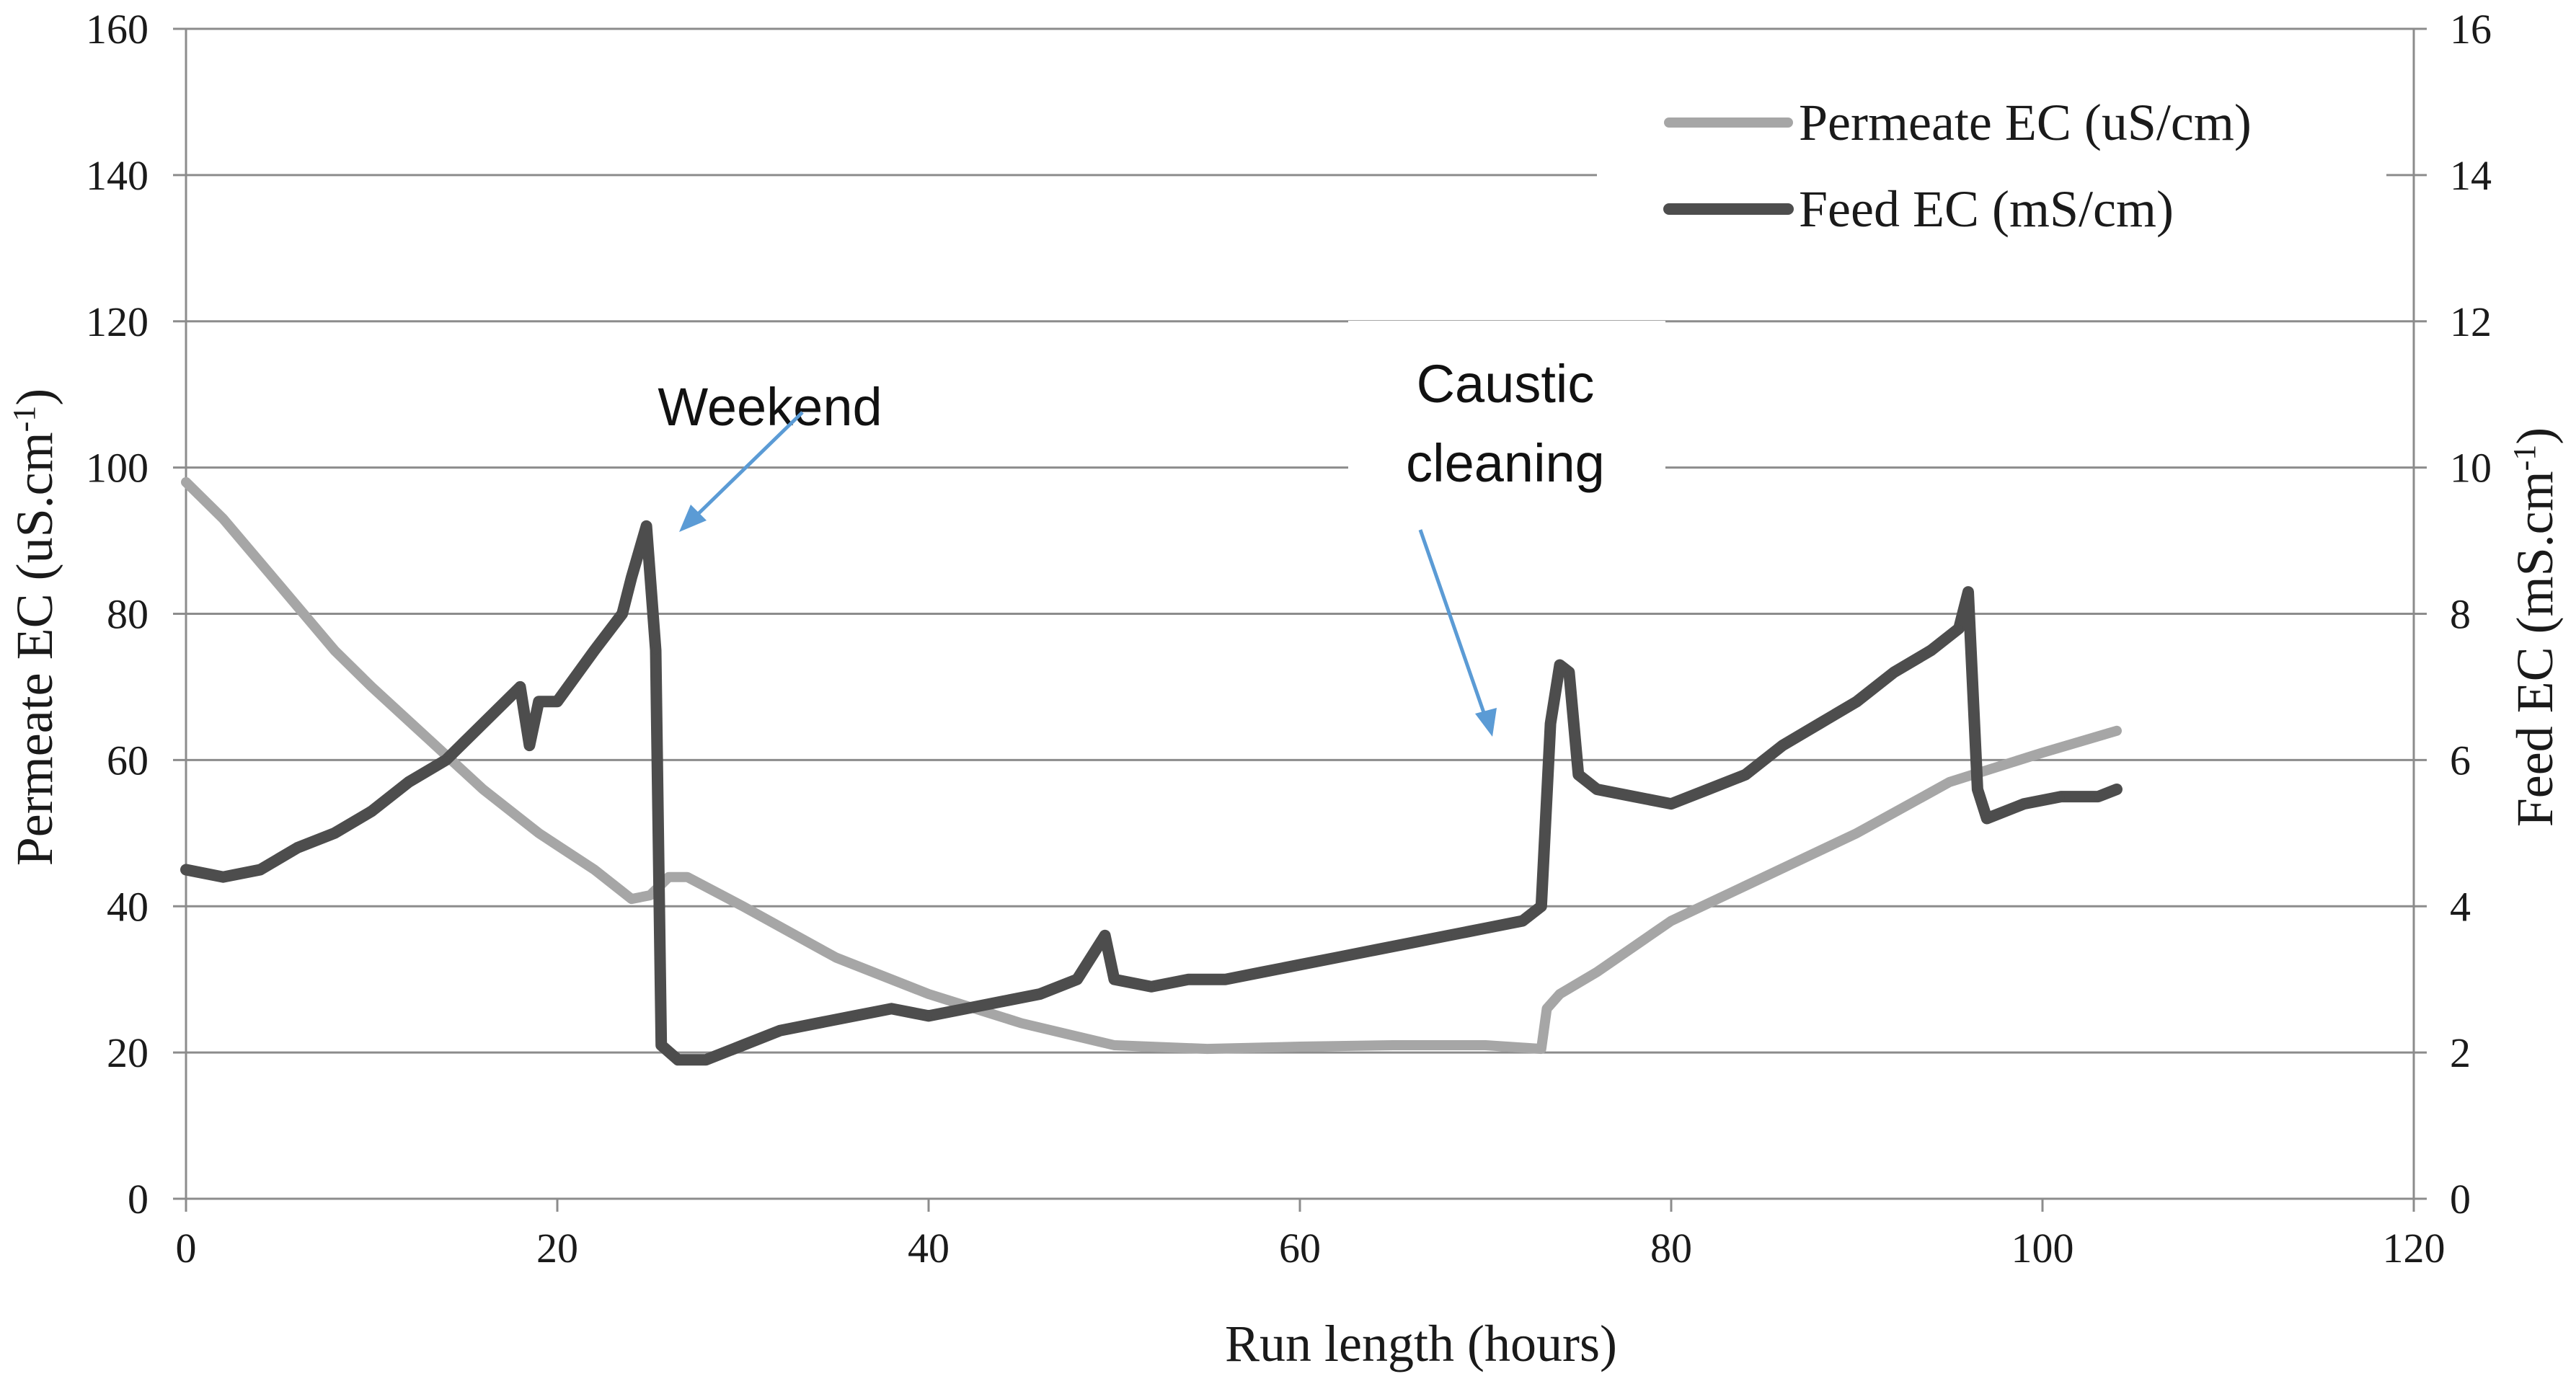  I want to click on x-tick-label: 80, so click(1671, 1248).